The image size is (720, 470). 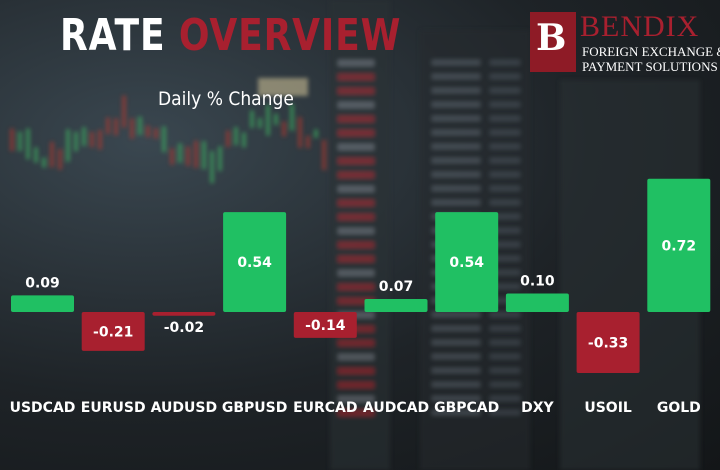 I want to click on category-label-eurcad: EURCAD, so click(x=325, y=408).